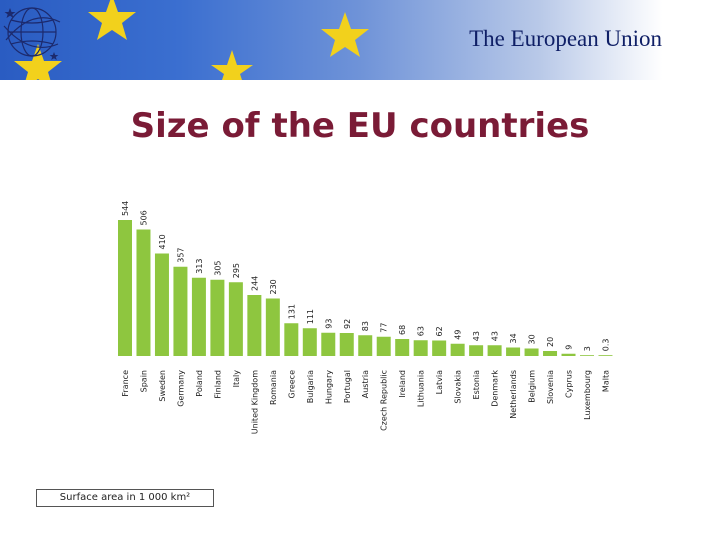  What do you see at coordinates (439, 331) in the screenshot?
I see `value-label: 62` at bounding box center [439, 331].